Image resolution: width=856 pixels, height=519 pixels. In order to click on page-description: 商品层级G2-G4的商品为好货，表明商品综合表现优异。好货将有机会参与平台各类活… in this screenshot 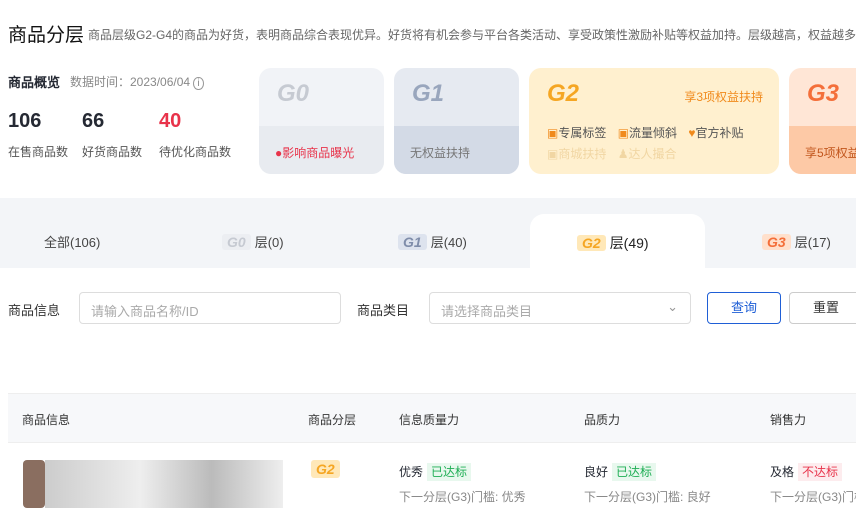, I will do `click(472, 35)`.